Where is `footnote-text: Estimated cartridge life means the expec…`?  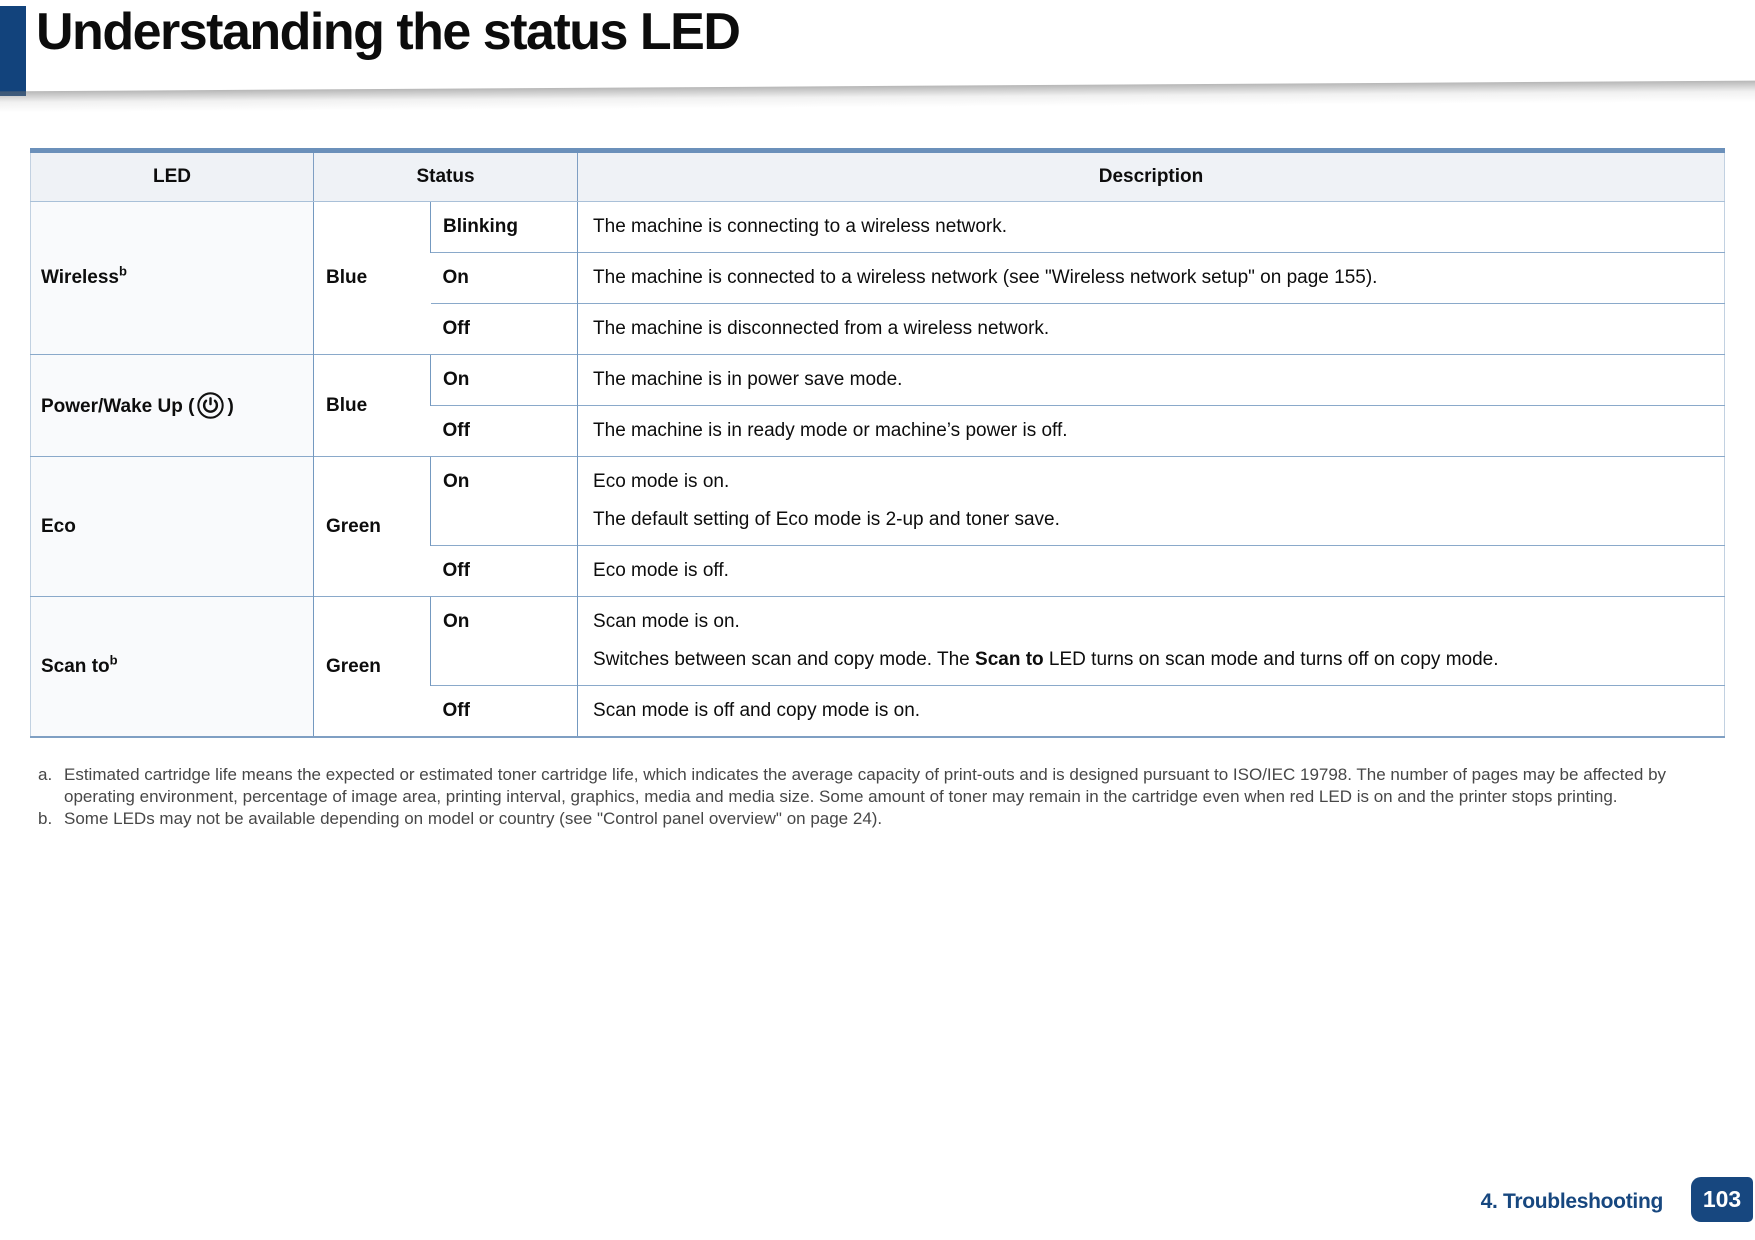
footnote-text: Estimated cartridge life means the expec… is located at coordinates (865, 785).